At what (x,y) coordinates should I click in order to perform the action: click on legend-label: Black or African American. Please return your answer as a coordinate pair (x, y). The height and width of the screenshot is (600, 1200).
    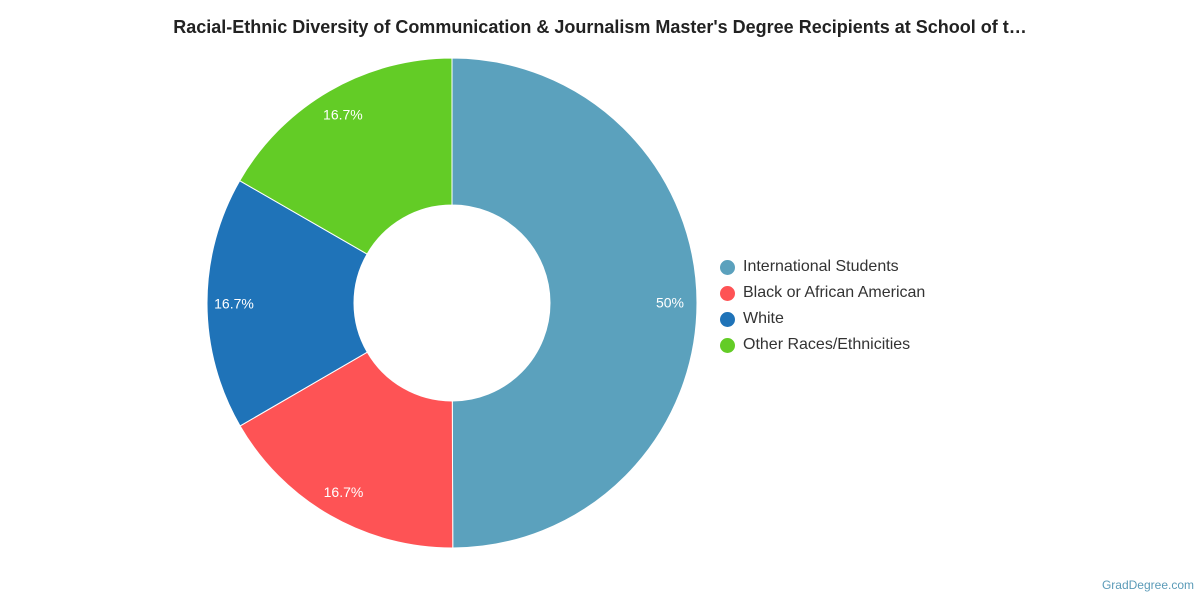
    Looking at the image, I should click on (834, 292).